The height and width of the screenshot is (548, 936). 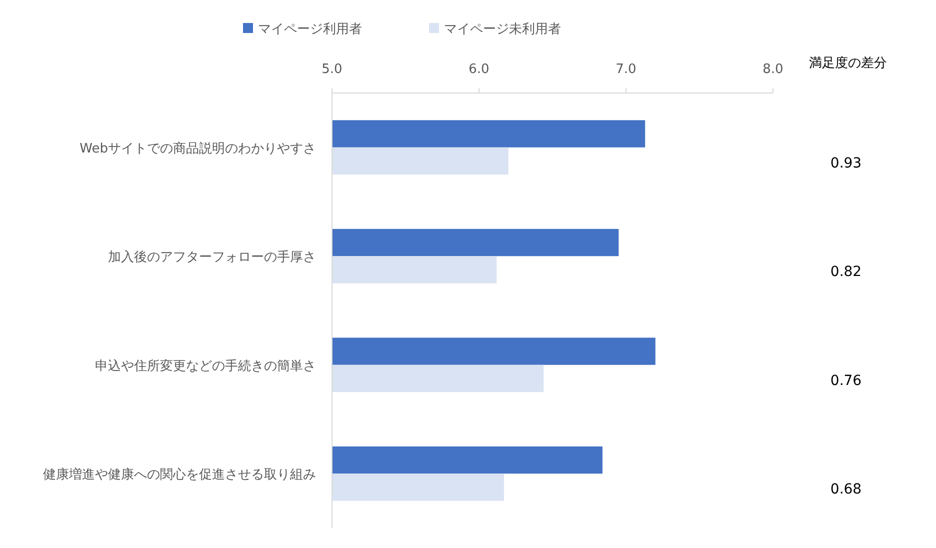 What do you see at coordinates (310, 29) in the screenshot?
I see `legend-label: マイページ利用者` at bounding box center [310, 29].